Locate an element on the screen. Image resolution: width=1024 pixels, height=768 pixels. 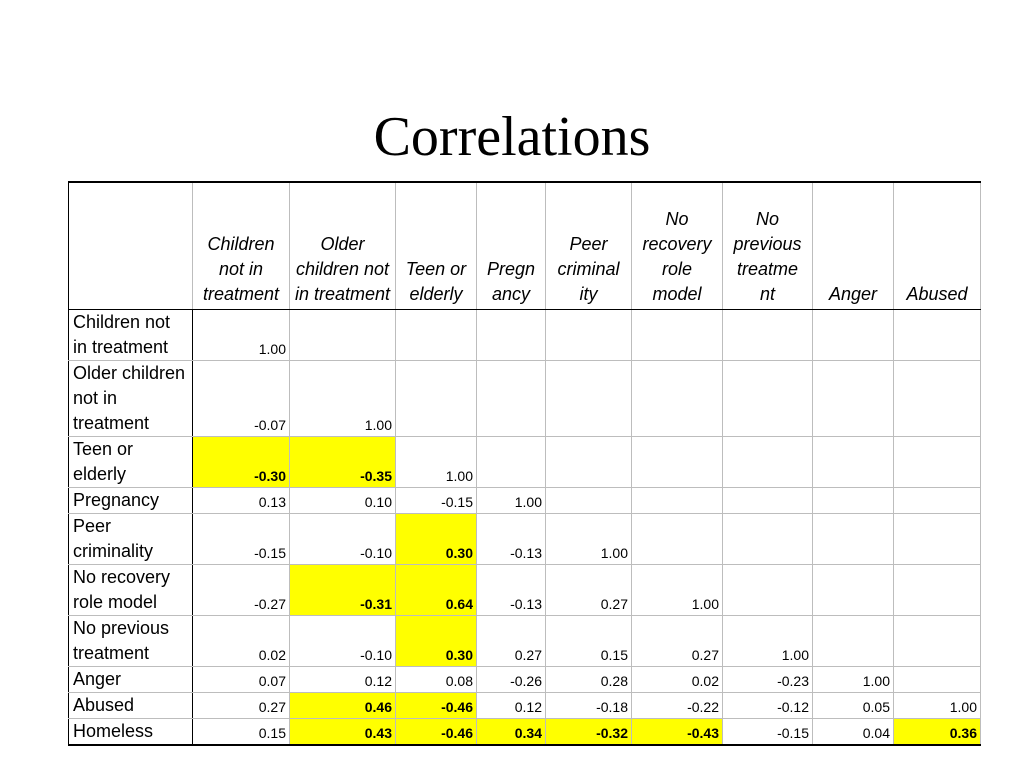
correlation-cell: 0.34 is located at coordinates (511, 731).